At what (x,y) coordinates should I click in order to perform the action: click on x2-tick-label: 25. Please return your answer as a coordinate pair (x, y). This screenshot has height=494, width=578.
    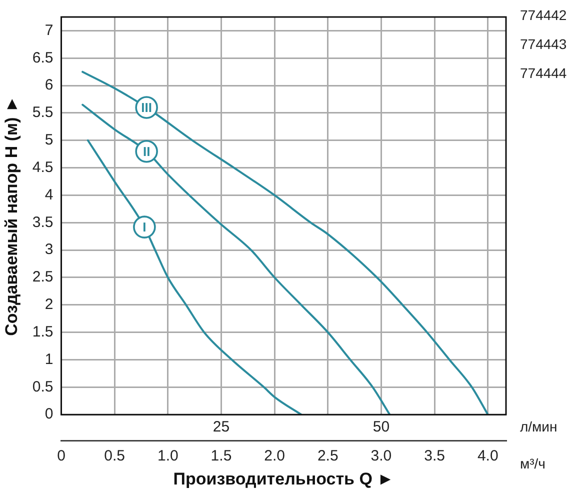
    Looking at the image, I should click on (221, 427).